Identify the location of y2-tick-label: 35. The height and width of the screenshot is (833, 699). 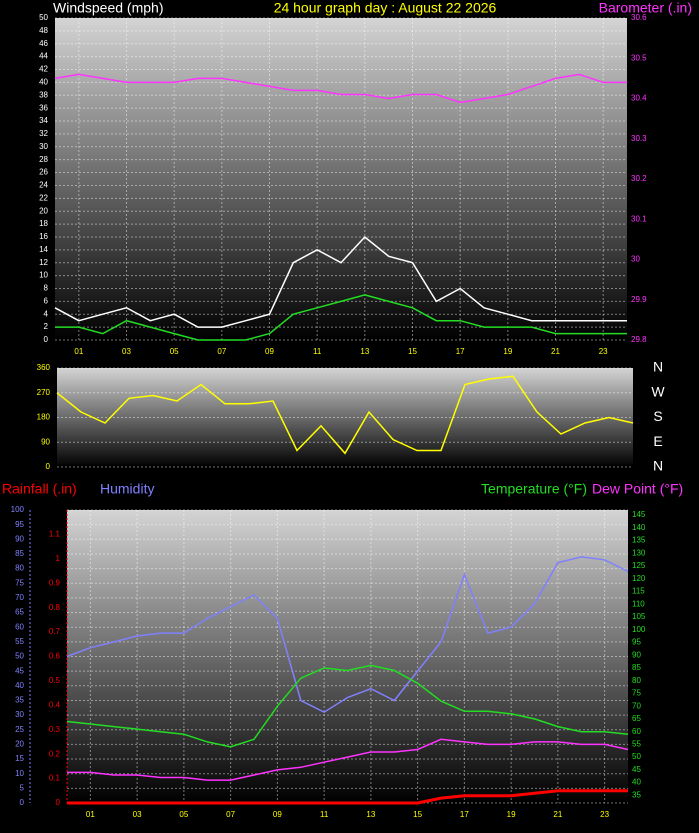
(636, 794).